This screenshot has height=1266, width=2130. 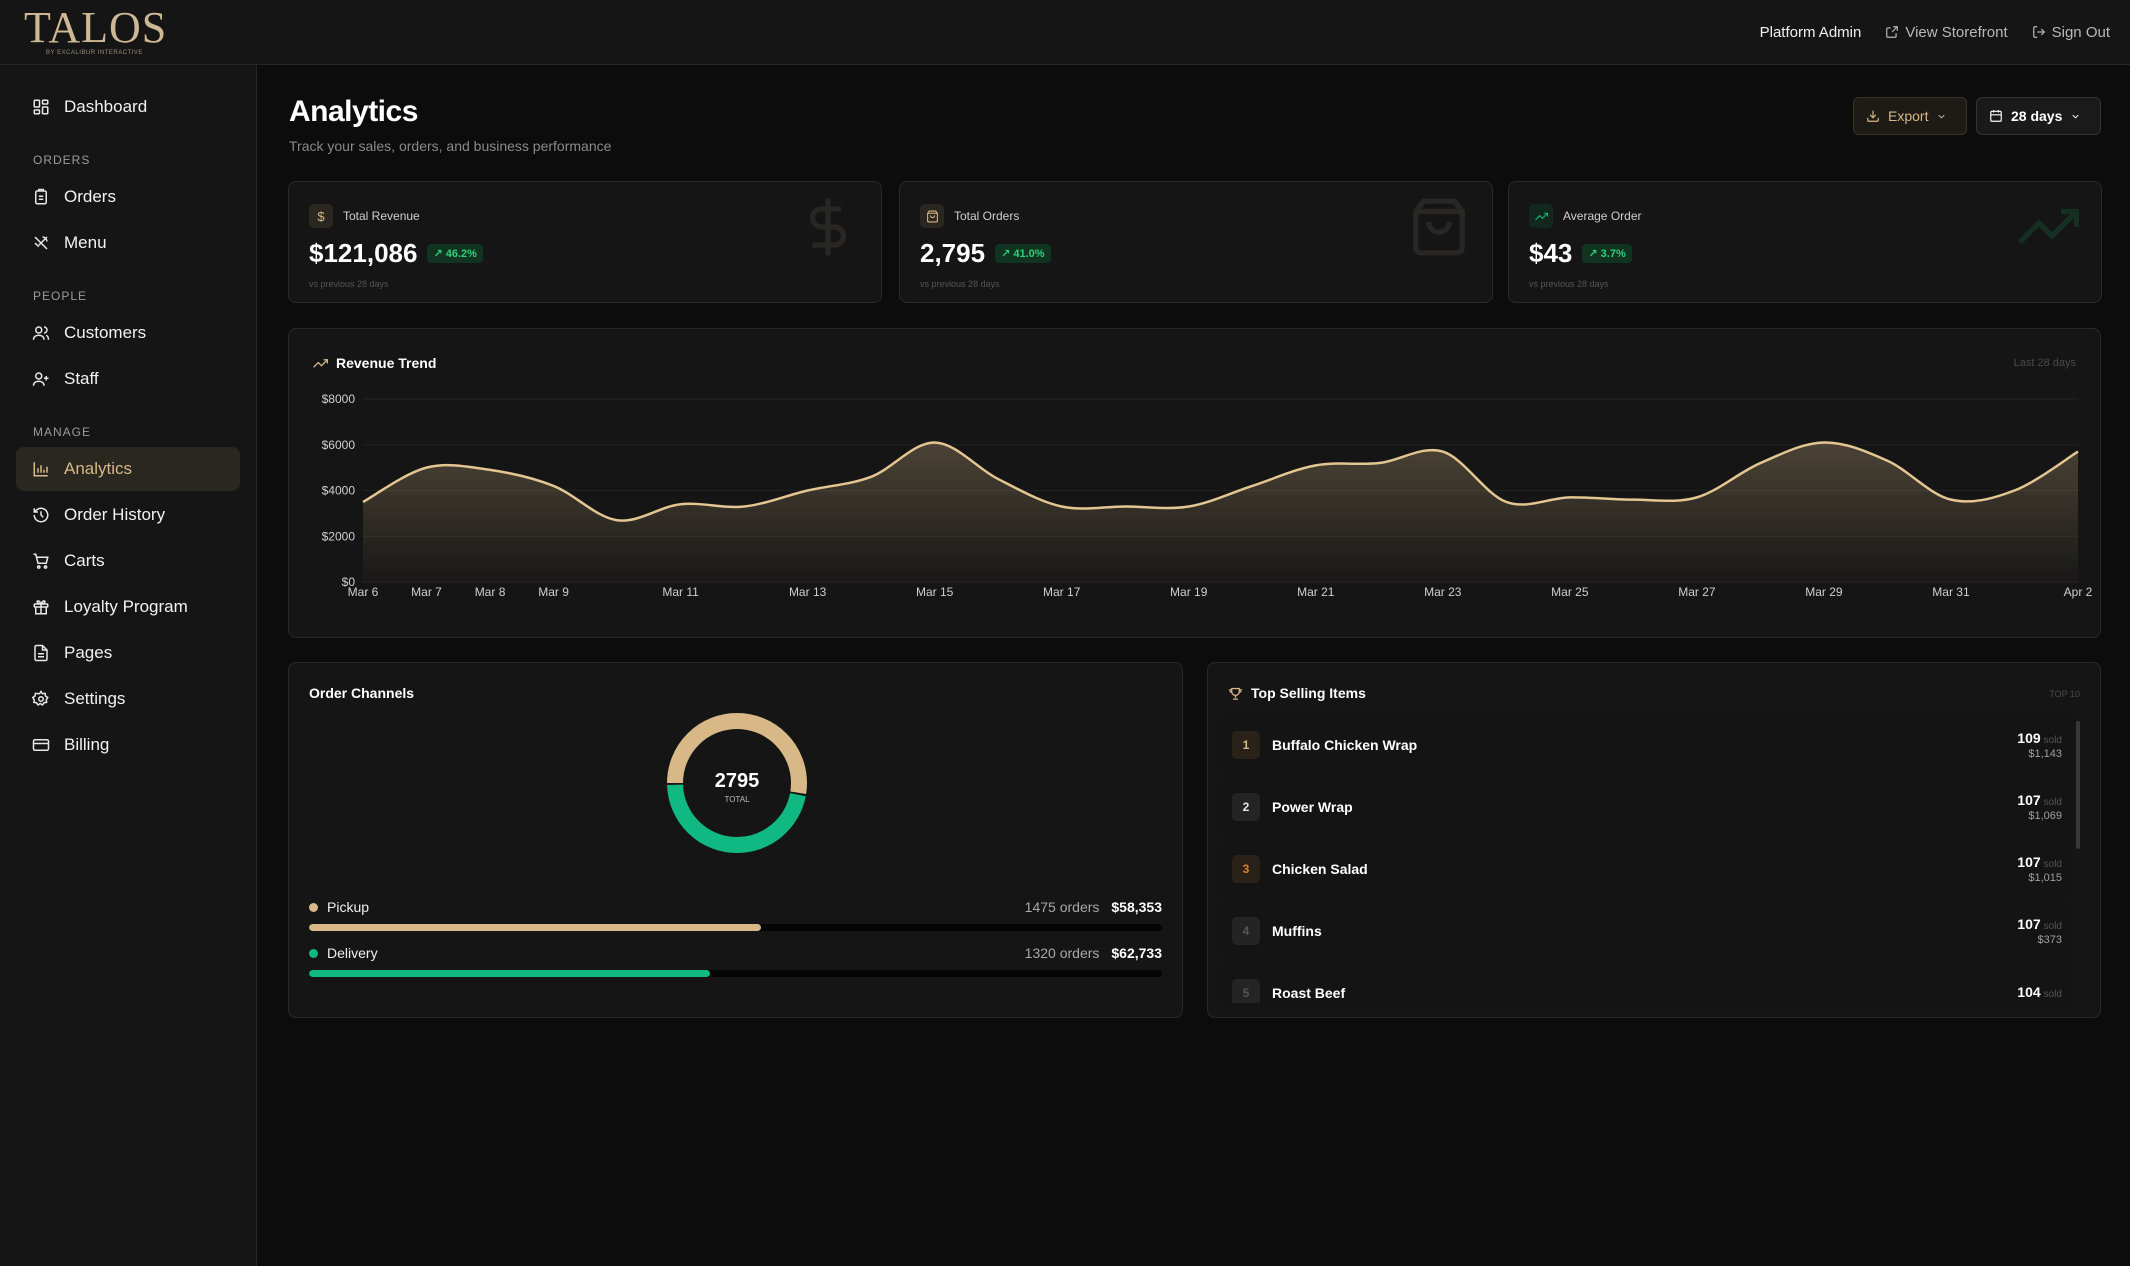 What do you see at coordinates (2039, 992) in the screenshot?
I see `item-sold: 104 sold` at bounding box center [2039, 992].